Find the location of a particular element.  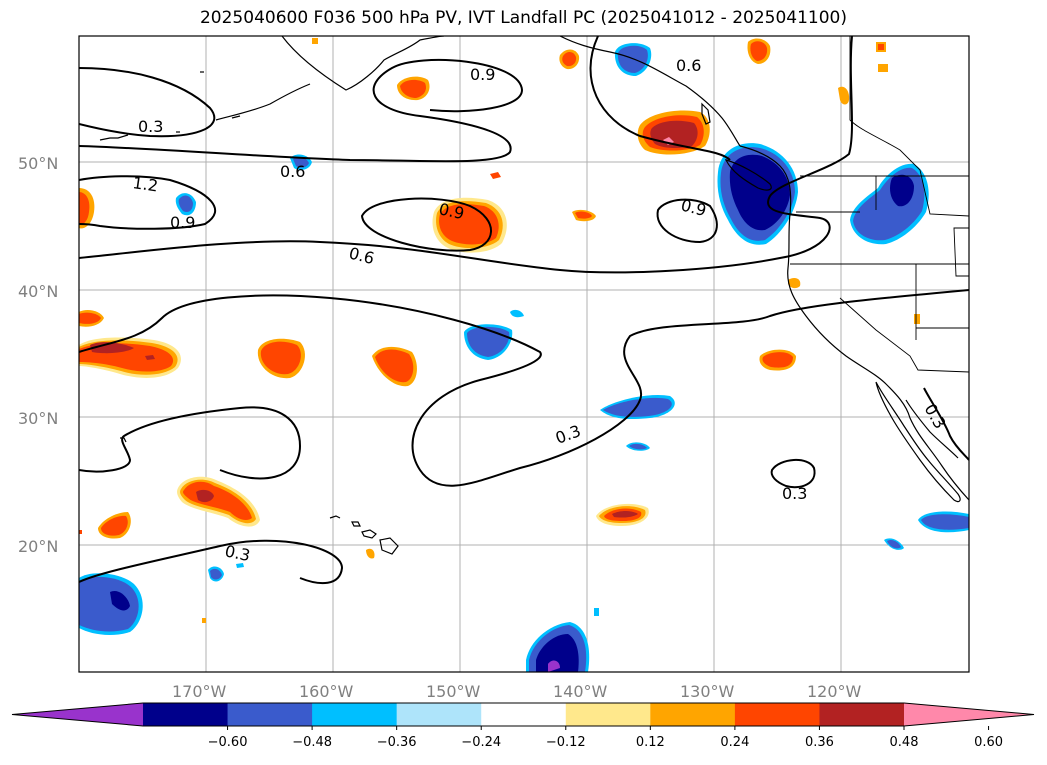

colorbar-tick-label: −0.36 is located at coordinates (397, 742).